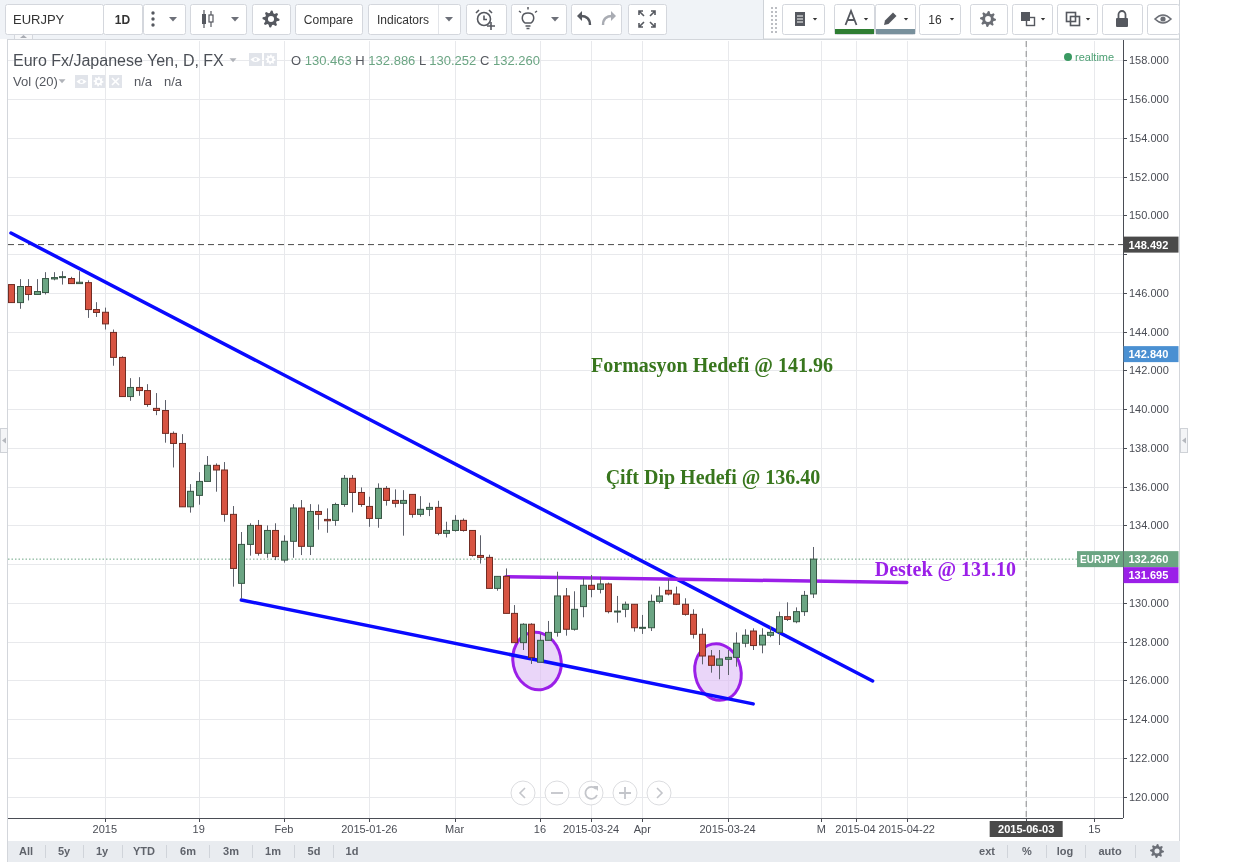  I want to click on text: 131.695, so click(1148, 575).